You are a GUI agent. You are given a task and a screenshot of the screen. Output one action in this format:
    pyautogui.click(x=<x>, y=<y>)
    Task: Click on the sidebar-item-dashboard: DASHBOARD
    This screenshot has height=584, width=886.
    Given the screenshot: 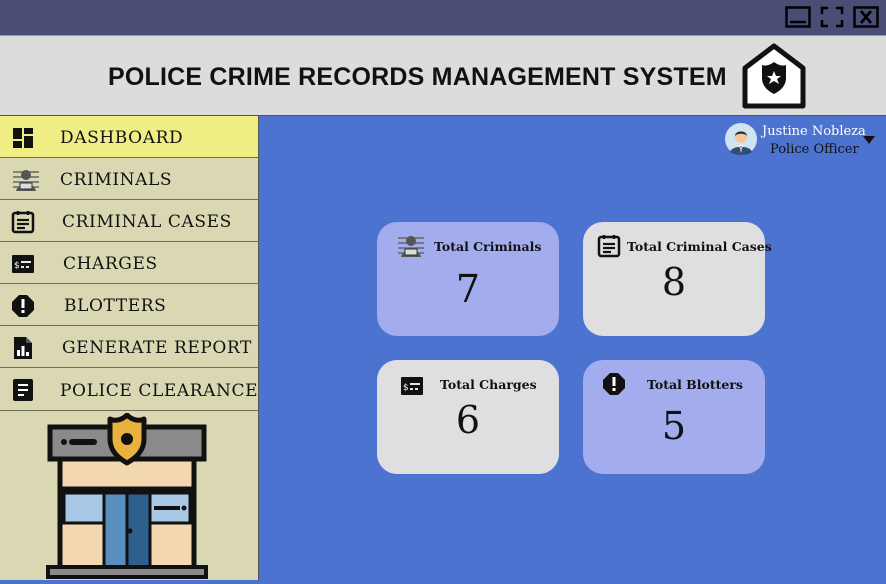 What is the action you would take?
    pyautogui.click(x=129, y=137)
    